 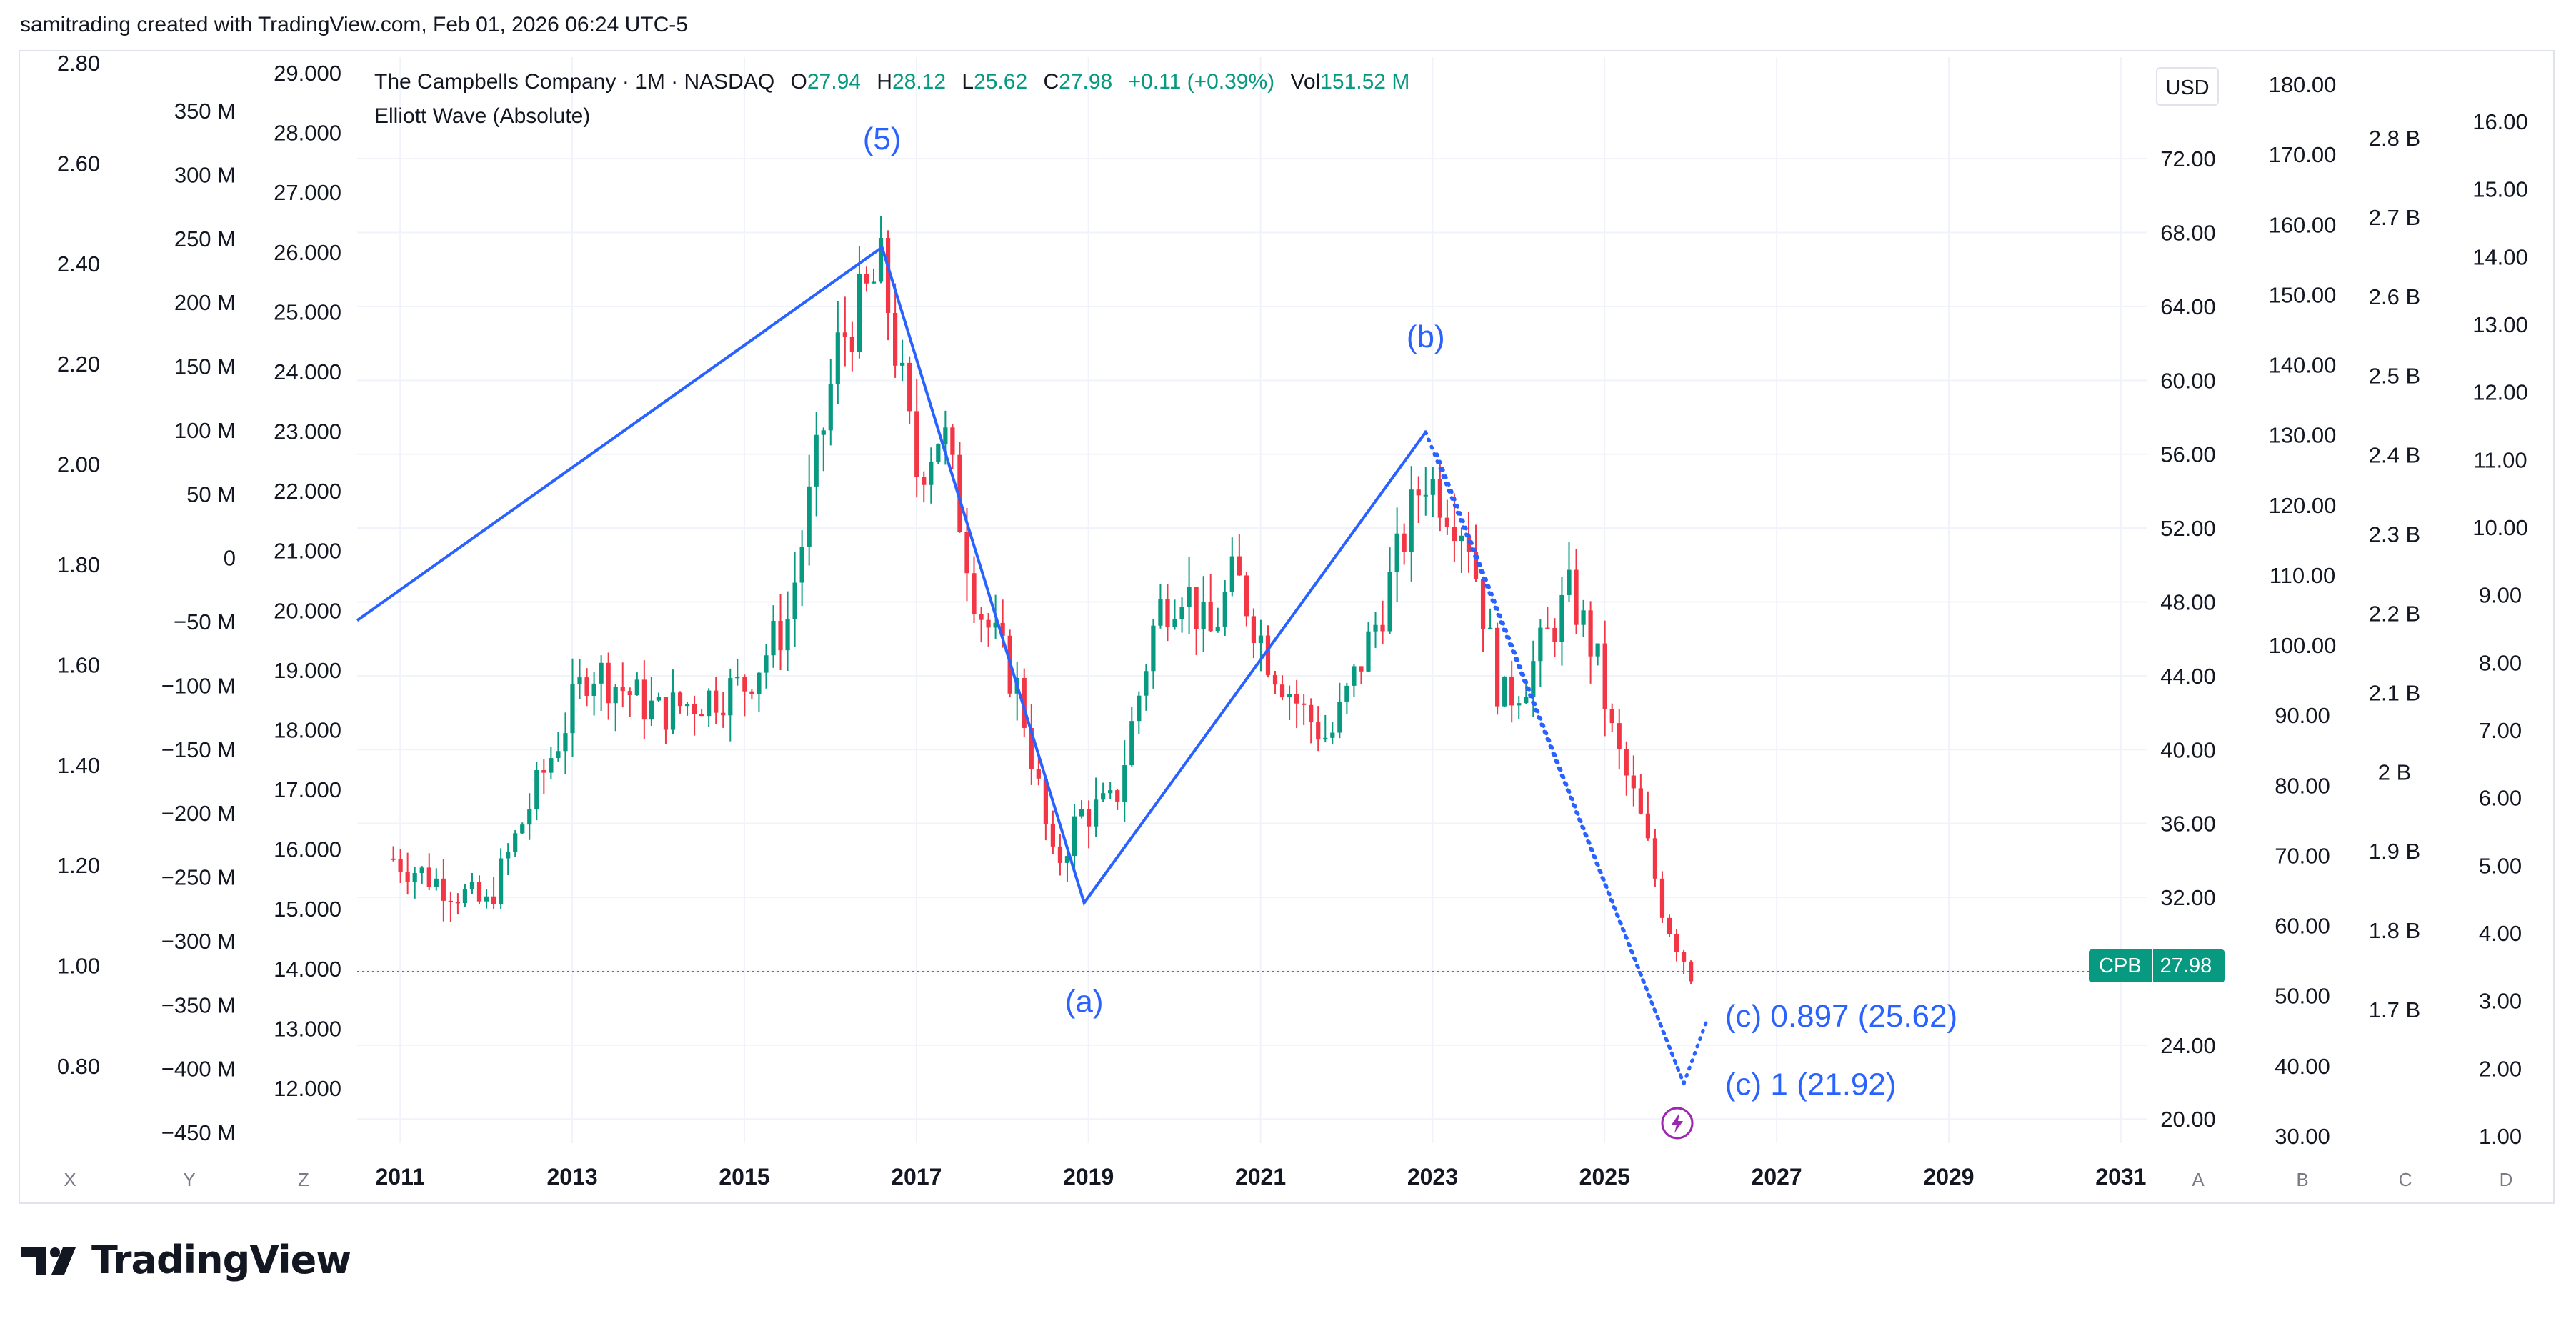 I want to click on scale-z-tick: 20.000, so click(x=307, y=610).